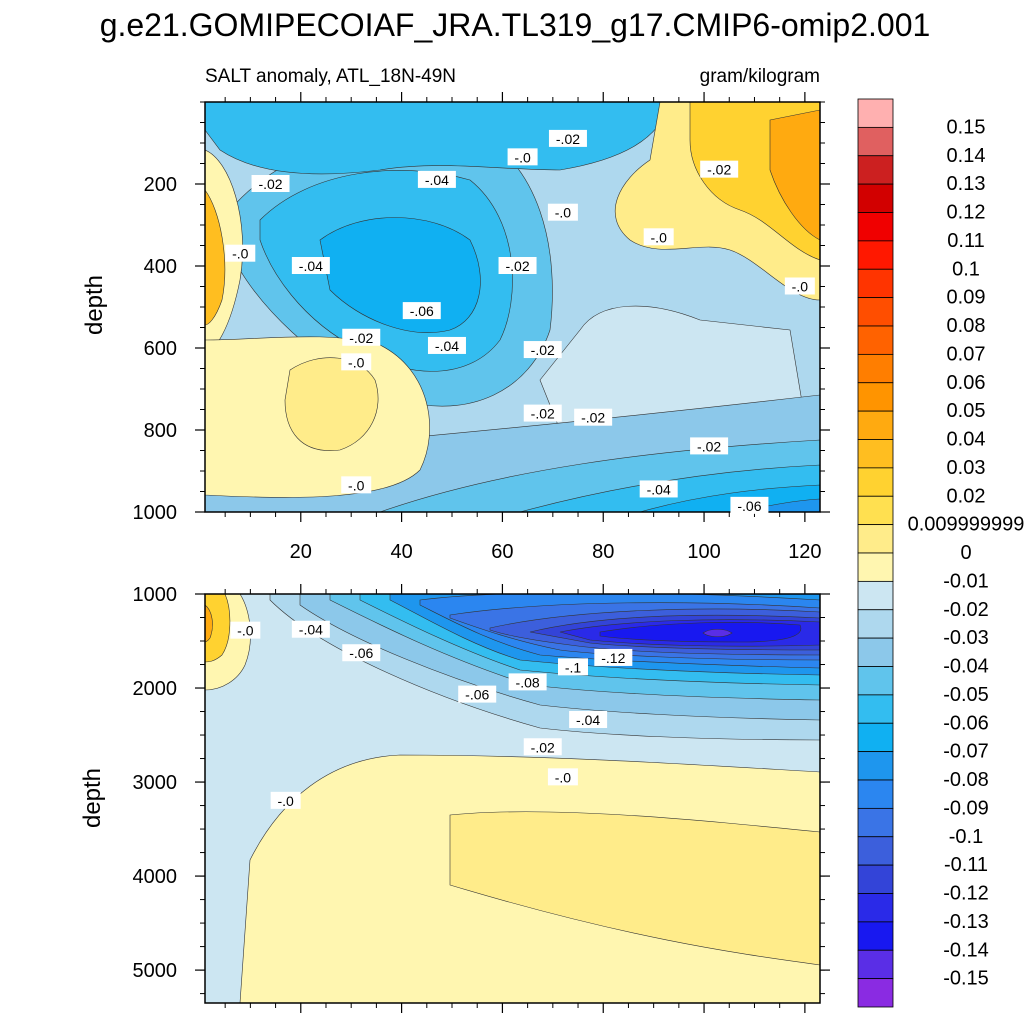 Image resolution: width=1024 pixels, height=1024 pixels. Describe the element at coordinates (966, 411) in the screenshot. I see `colorbar-level-label: 0.05` at that location.